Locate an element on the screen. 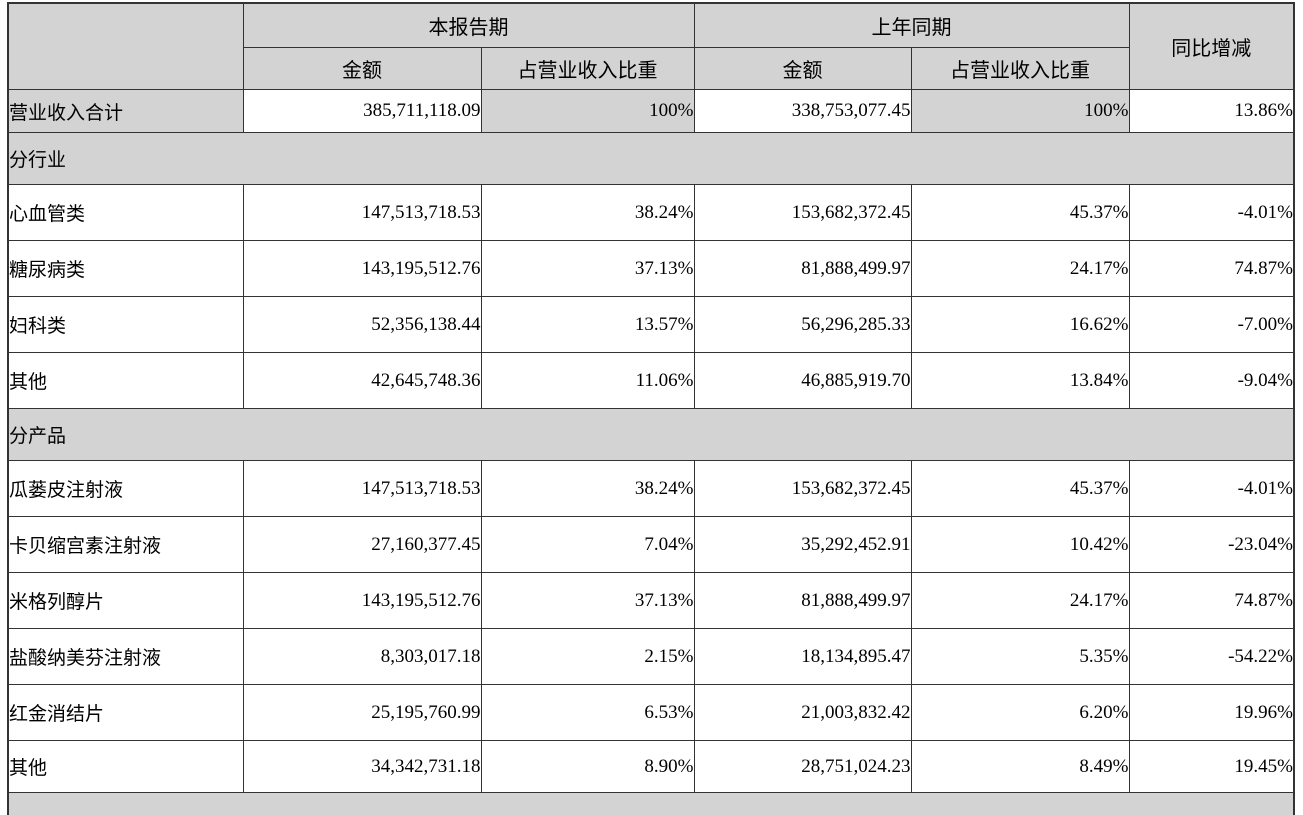 The image size is (1303, 815). header-yoy-change: 同比增减 is located at coordinates (1211, 46).